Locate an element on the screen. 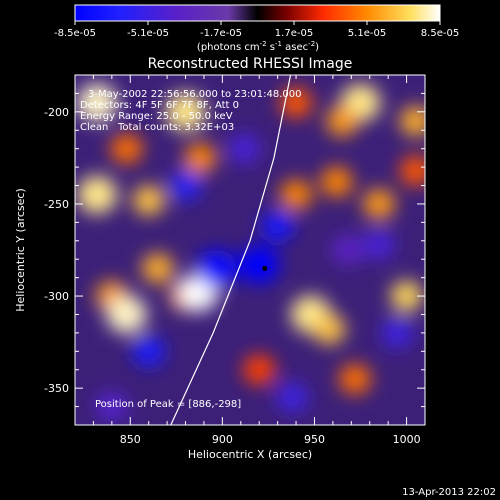 The width and height of the screenshot is (500, 500). annotation-method: Clean is located at coordinates (94, 127).